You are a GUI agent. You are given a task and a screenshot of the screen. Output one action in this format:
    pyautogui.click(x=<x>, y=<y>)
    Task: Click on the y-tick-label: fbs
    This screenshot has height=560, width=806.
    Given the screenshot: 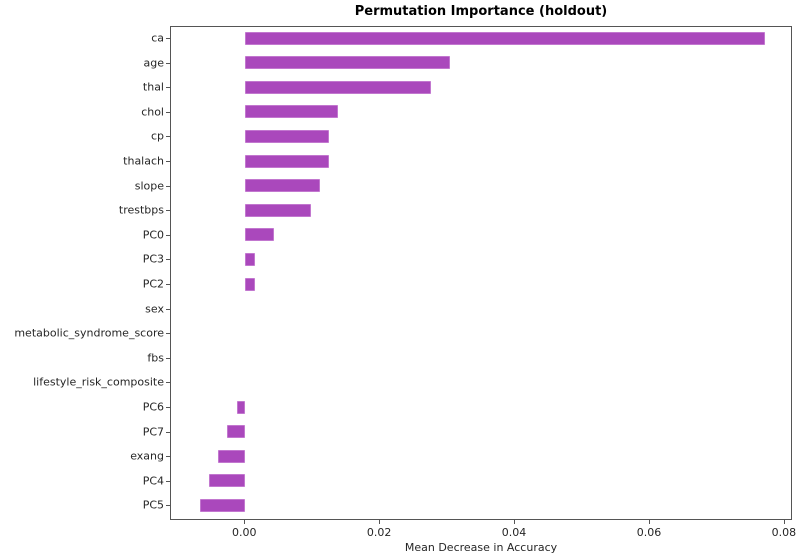 What is the action you would take?
    pyautogui.click(x=155, y=358)
    